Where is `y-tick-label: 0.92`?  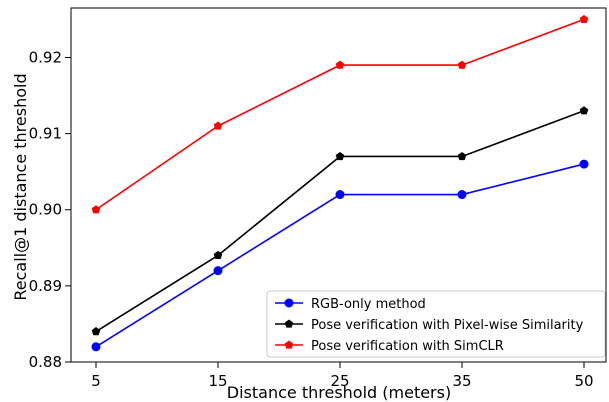 y-tick-label: 0.92 is located at coordinates (45, 57).